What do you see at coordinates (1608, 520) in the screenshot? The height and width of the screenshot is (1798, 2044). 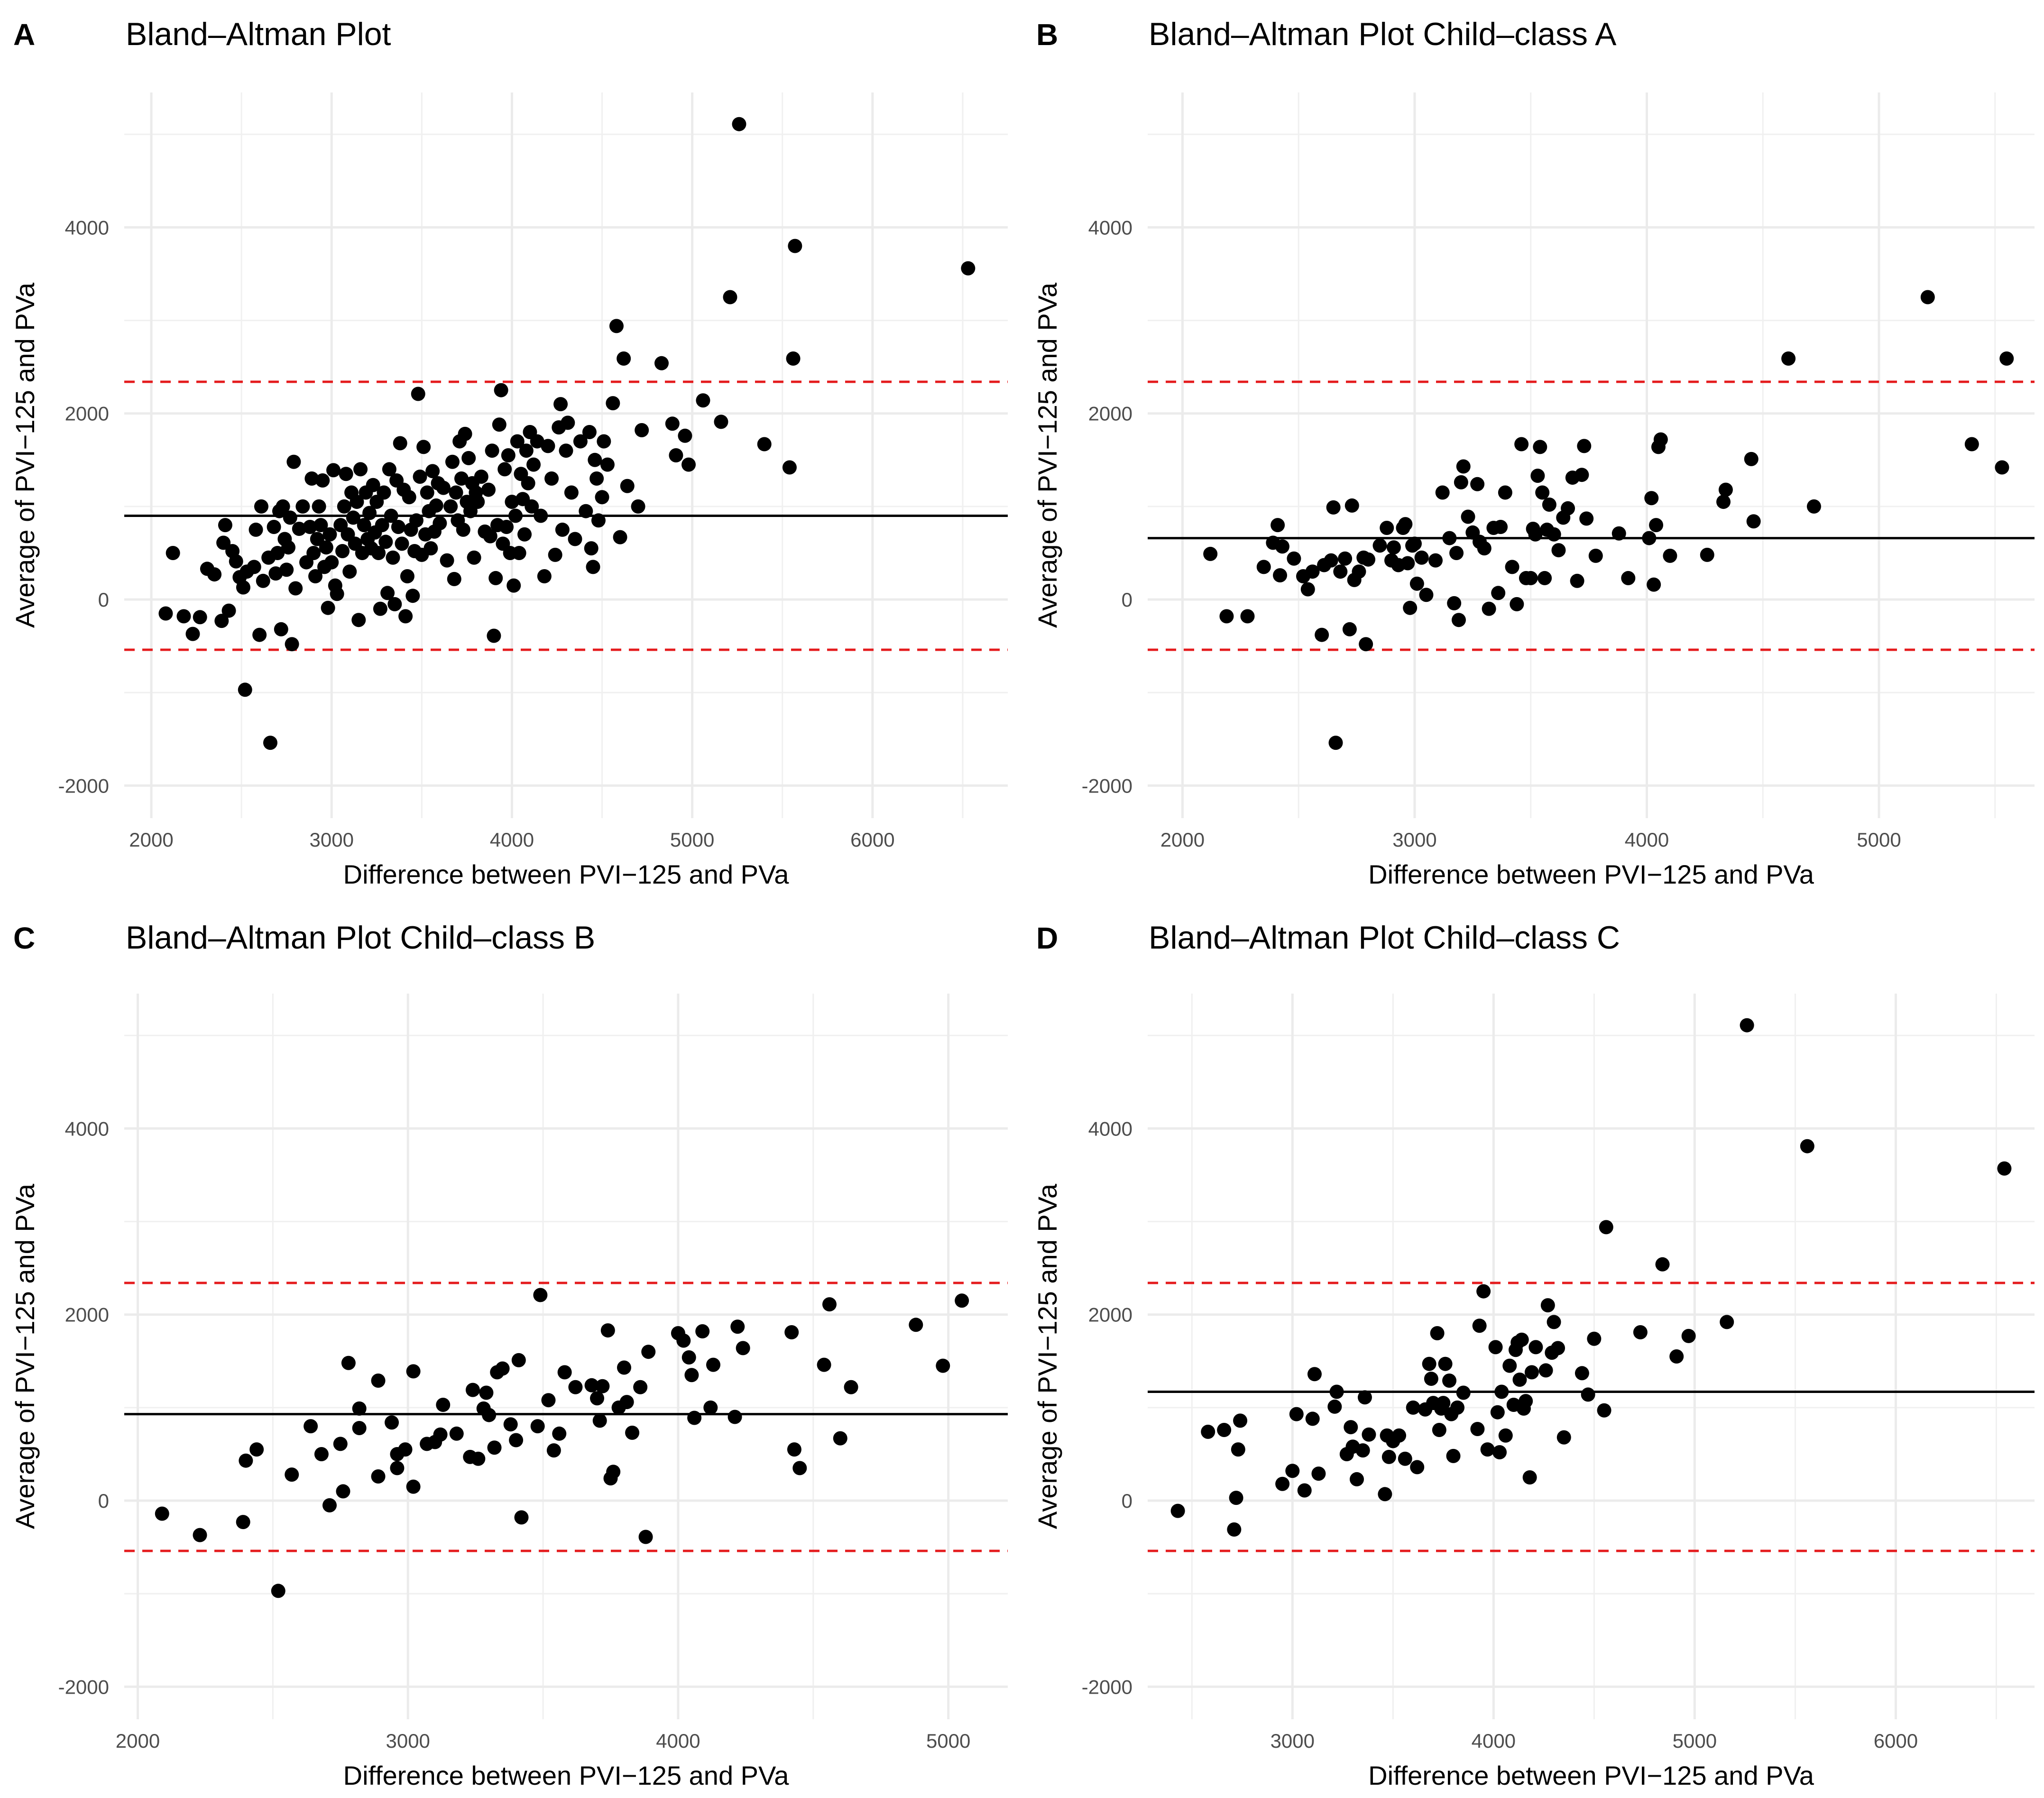 I see `points` at bounding box center [1608, 520].